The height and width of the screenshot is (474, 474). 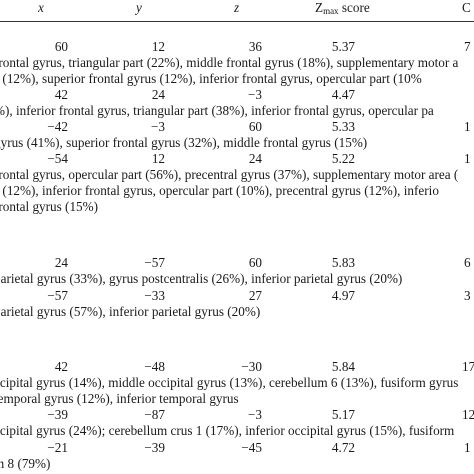 I want to click on table-row: −39 −87 −3 5.17 12, so click(x=237, y=415).